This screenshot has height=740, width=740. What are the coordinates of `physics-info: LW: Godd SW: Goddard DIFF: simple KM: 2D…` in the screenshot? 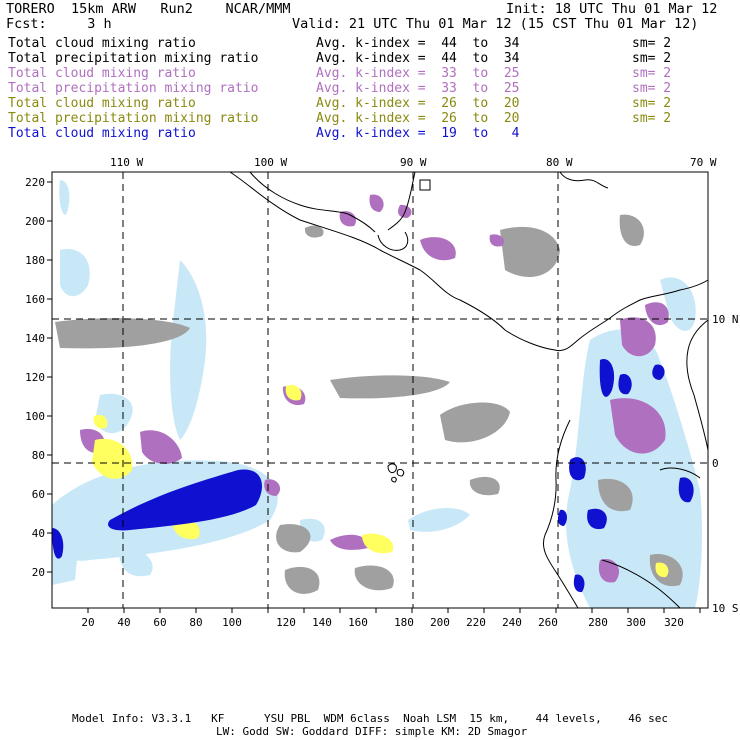 It's located at (372, 731).